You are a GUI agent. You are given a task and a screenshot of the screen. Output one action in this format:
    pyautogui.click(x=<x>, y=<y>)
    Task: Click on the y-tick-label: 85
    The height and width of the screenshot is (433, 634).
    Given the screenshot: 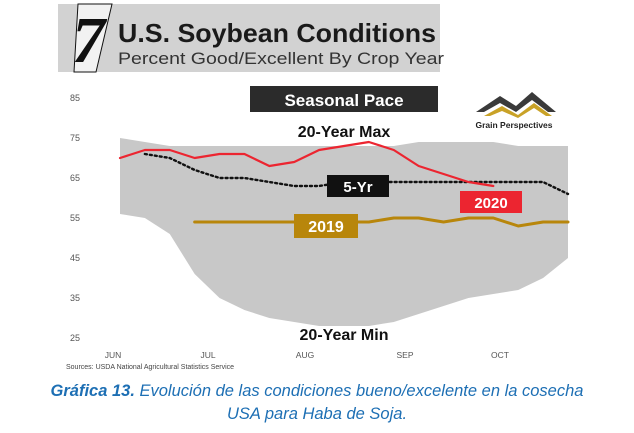 What is the action you would take?
    pyautogui.click(x=75, y=98)
    